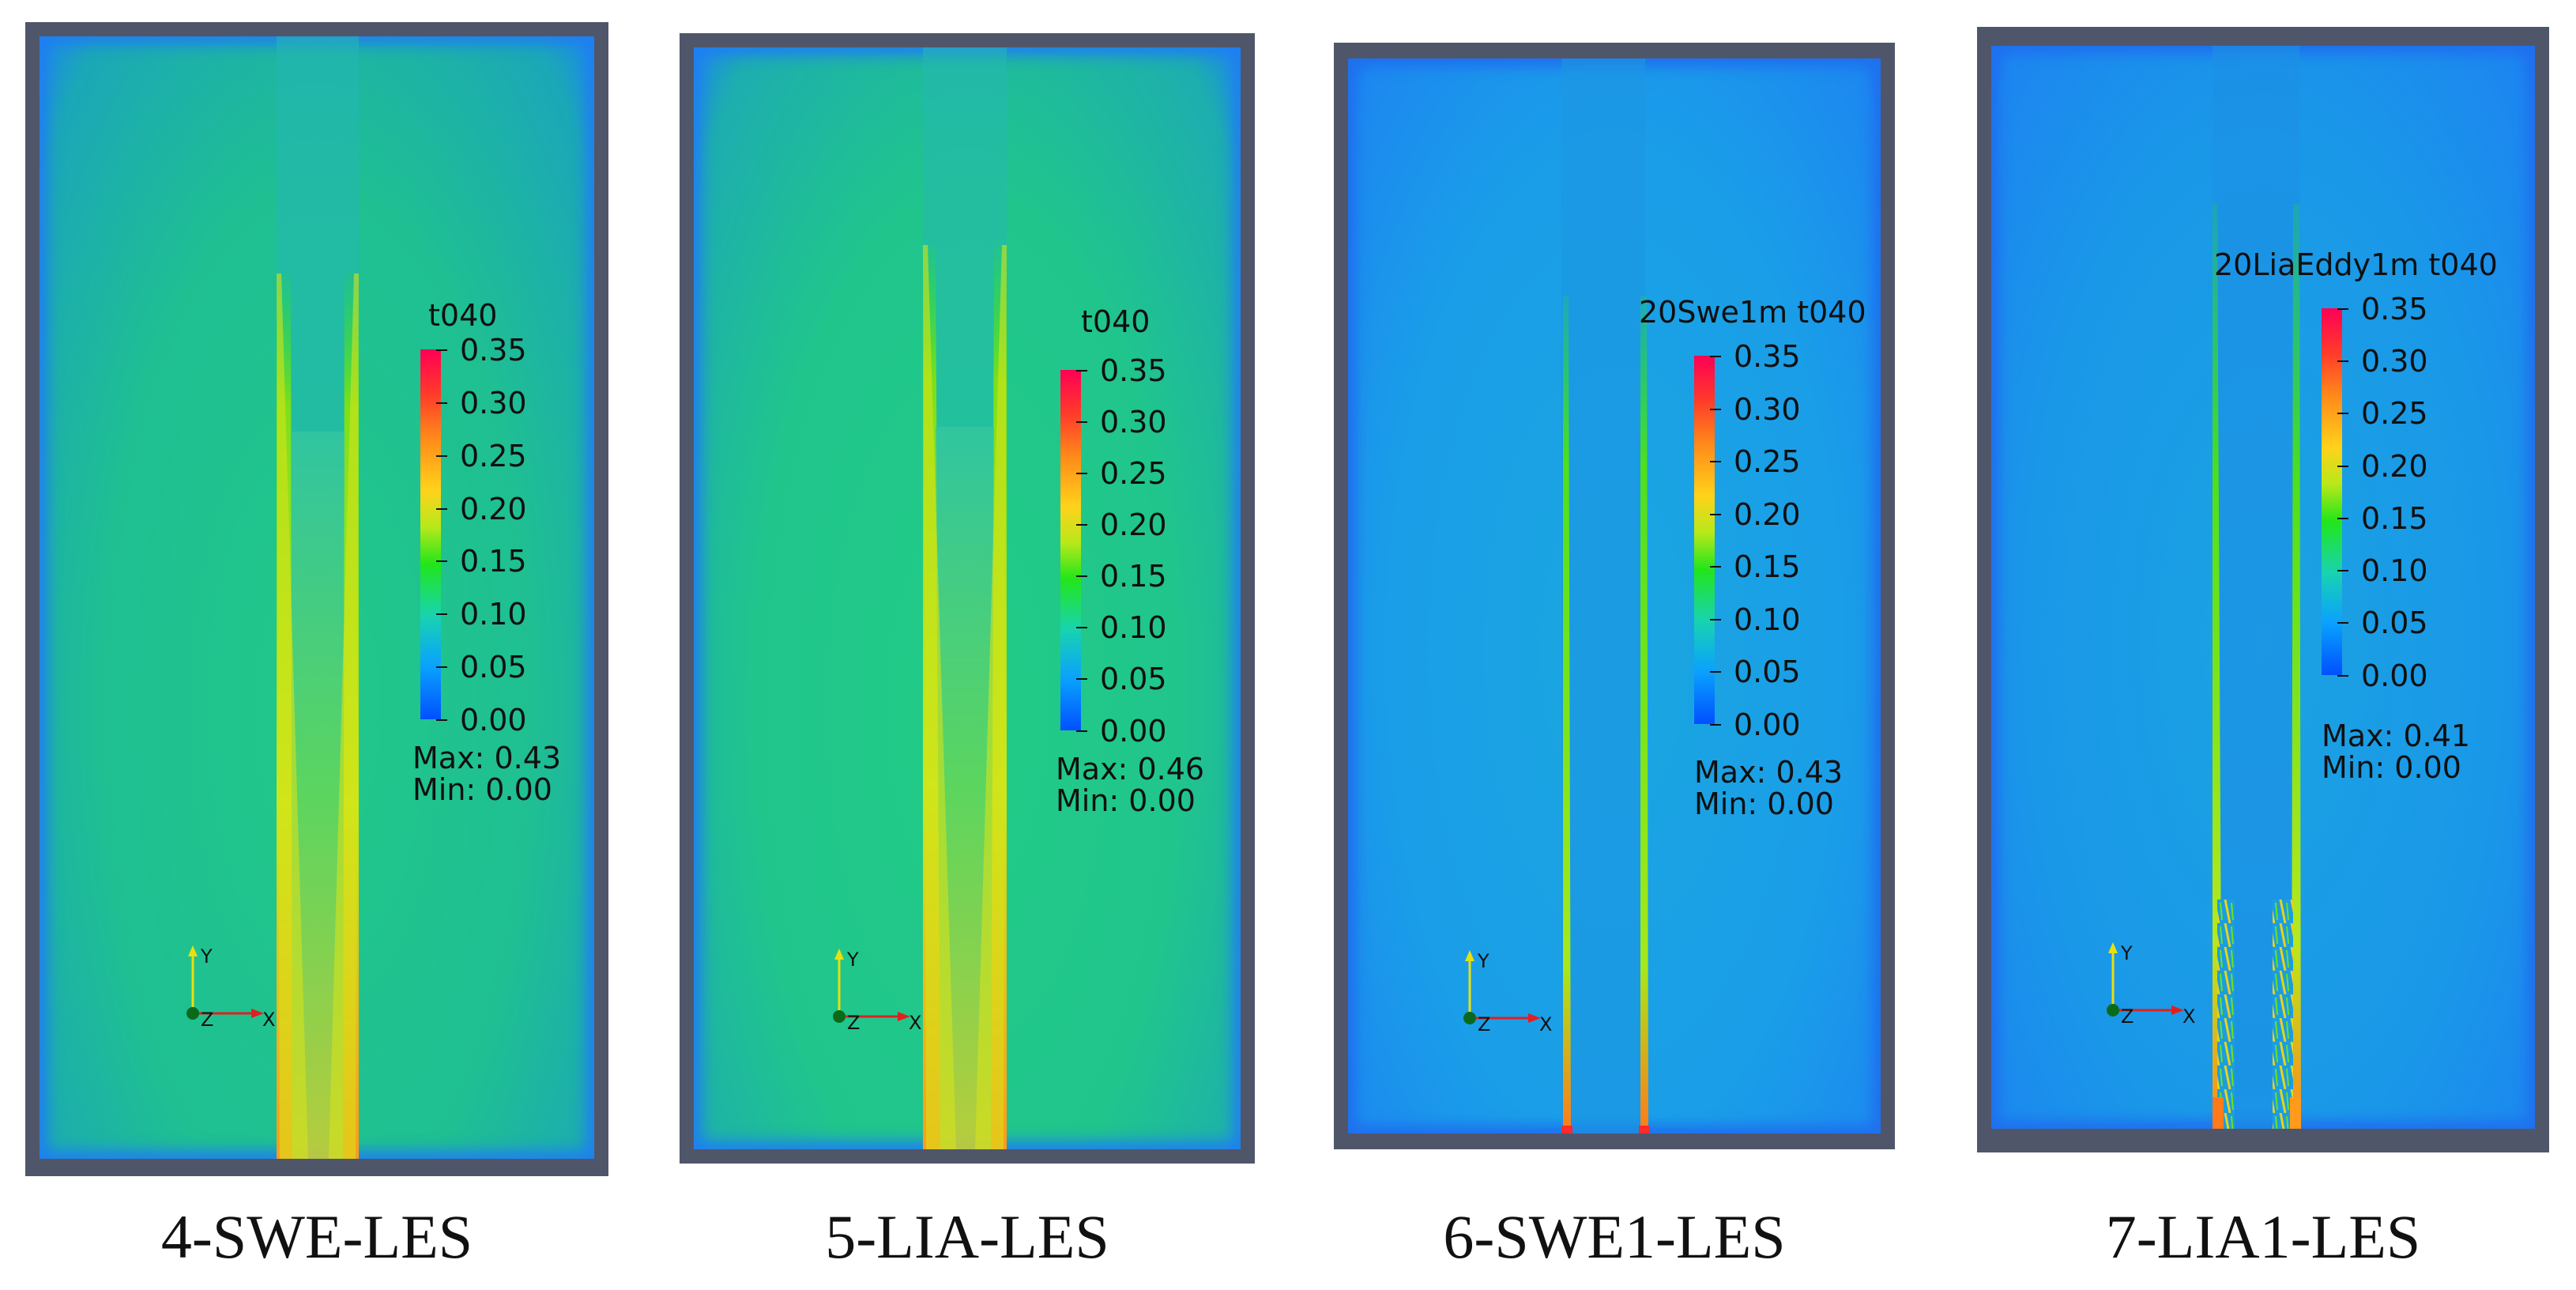 This screenshot has height=1290, width=2576. What do you see at coordinates (2396, 736) in the screenshot?
I see `max-label: Max: 0.41` at bounding box center [2396, 736].